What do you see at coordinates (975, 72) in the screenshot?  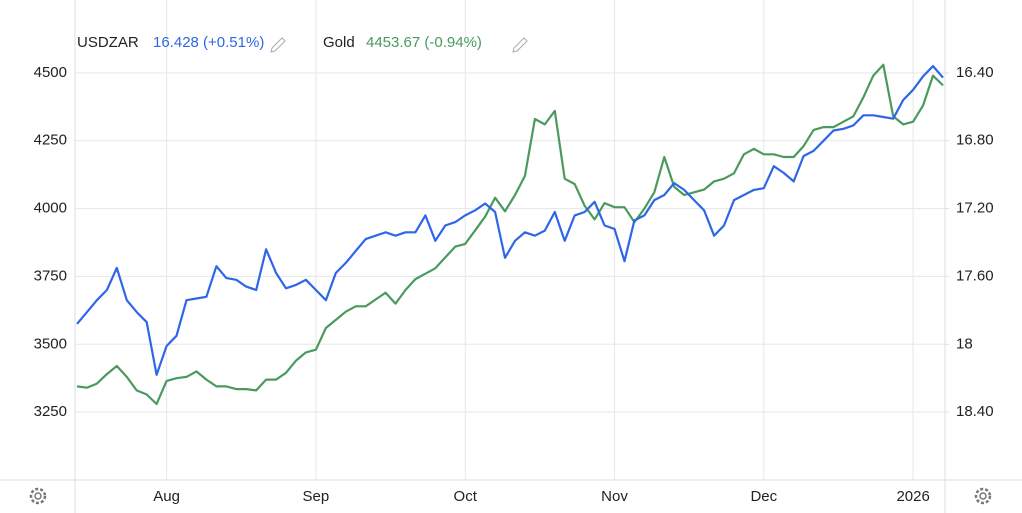 I see `y2-tick-label: 16.40` at bounding box center [975, 72].